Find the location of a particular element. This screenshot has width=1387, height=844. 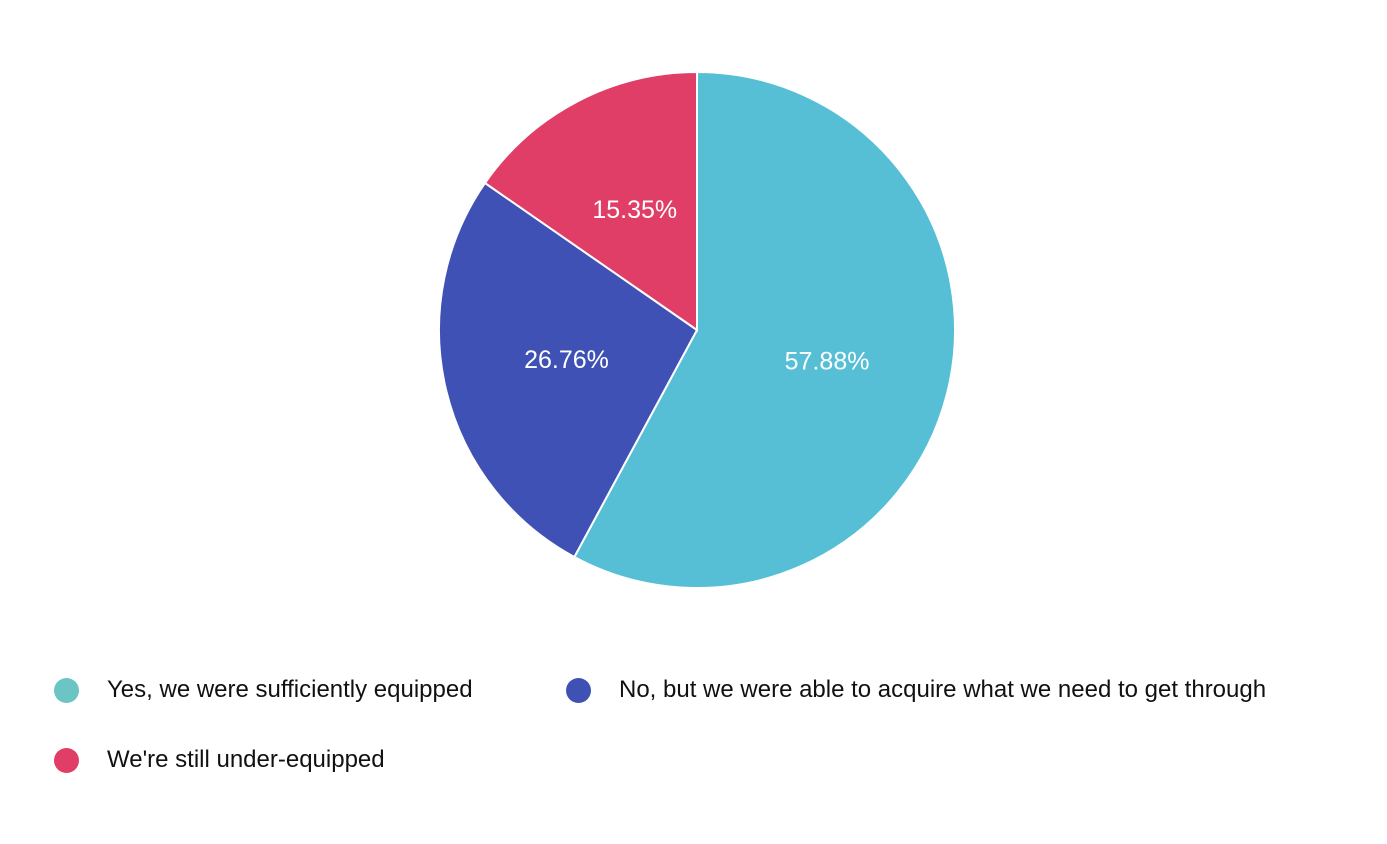

pie-slice-value-label-2: 15.35% is located at coordinates (634, 210).